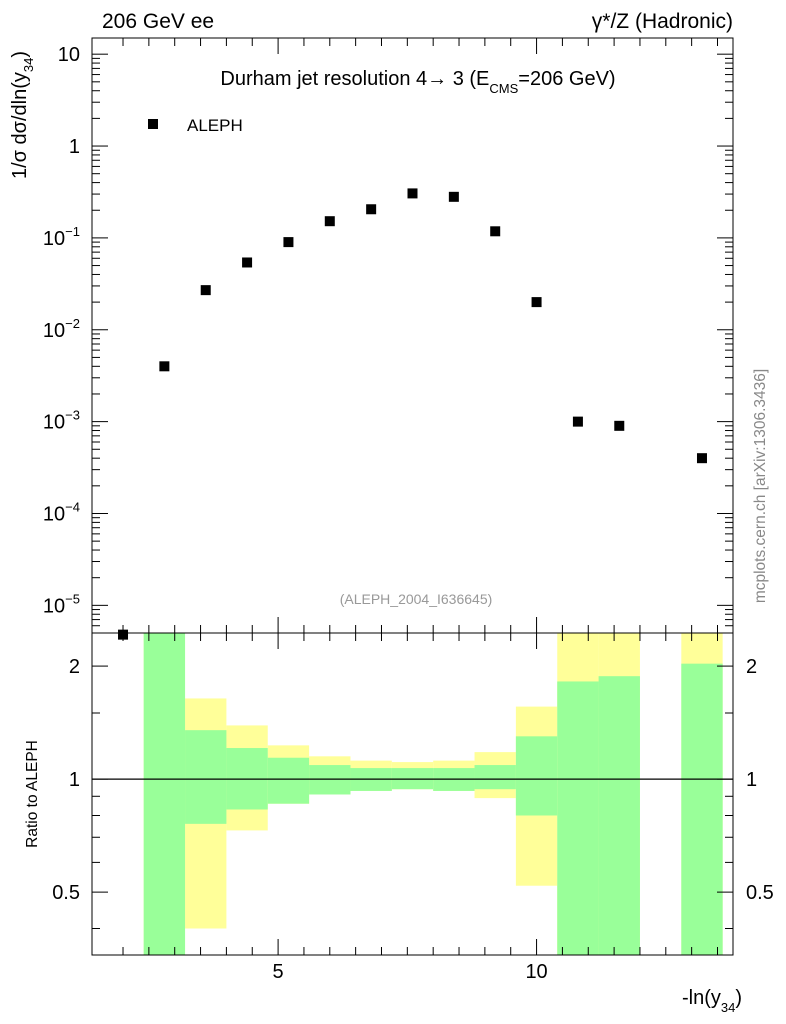 The image size is (786, 1024). I want to click on ratio-y-tick-label: 2, so click(74, 667).